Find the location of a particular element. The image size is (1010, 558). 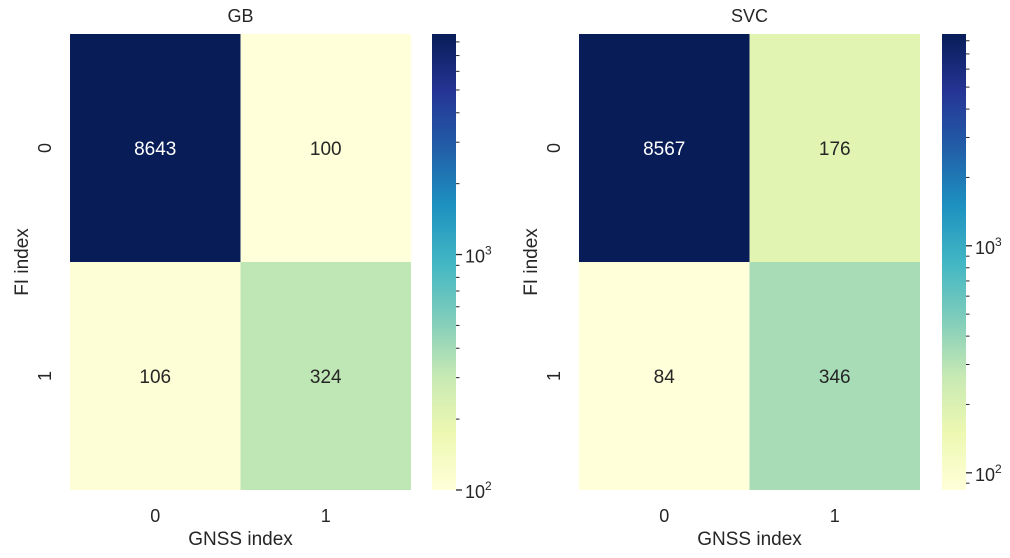

cell-value-label: 106 is located at coordinates (155, 377).